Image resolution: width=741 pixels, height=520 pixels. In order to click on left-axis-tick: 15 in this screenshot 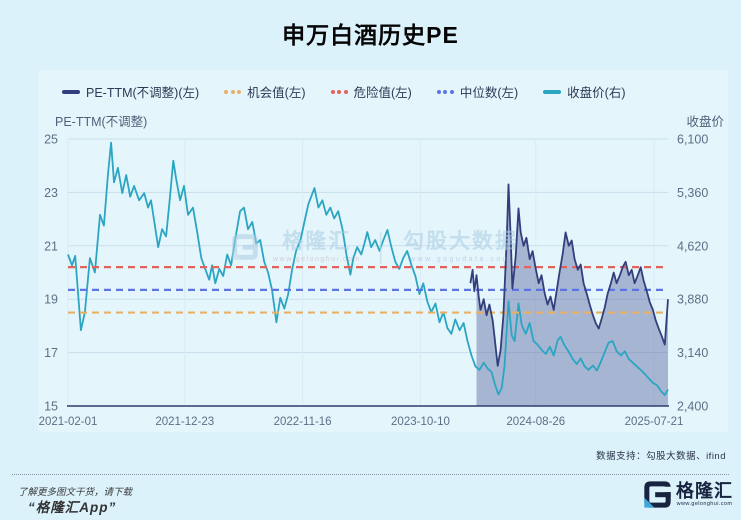, I will do `click(51, 407)`.